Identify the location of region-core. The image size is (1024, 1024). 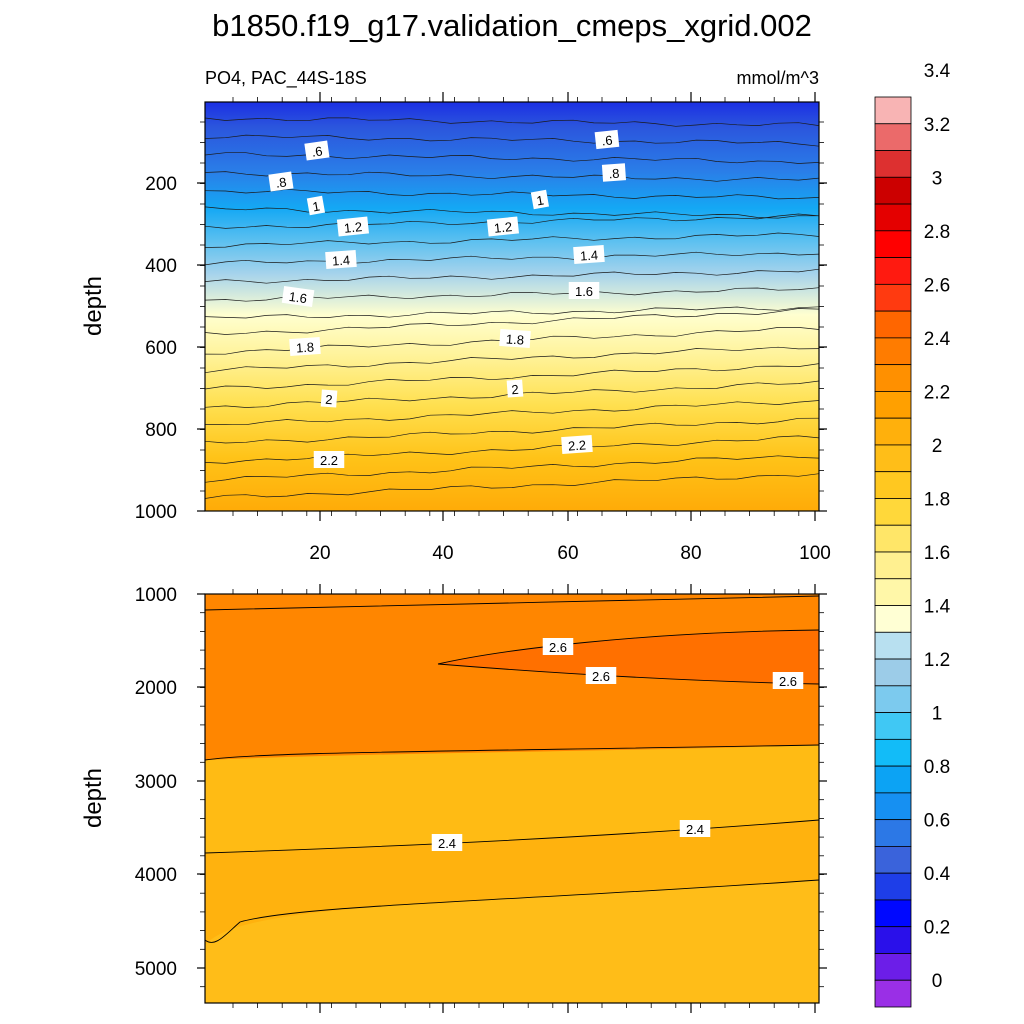
(628, 657).